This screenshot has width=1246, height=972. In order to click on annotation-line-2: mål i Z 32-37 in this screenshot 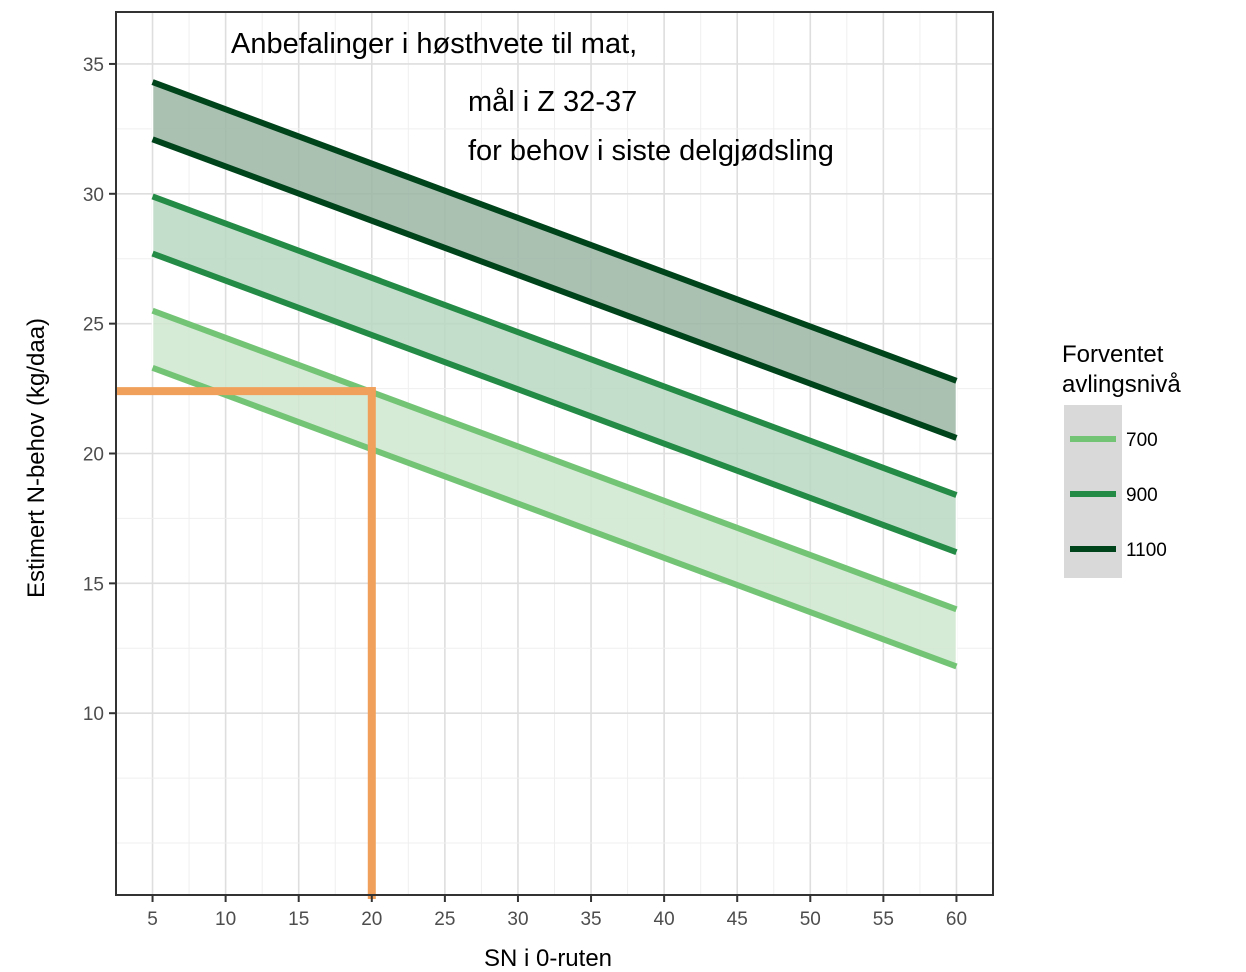, I will do `click(552, 102)`.